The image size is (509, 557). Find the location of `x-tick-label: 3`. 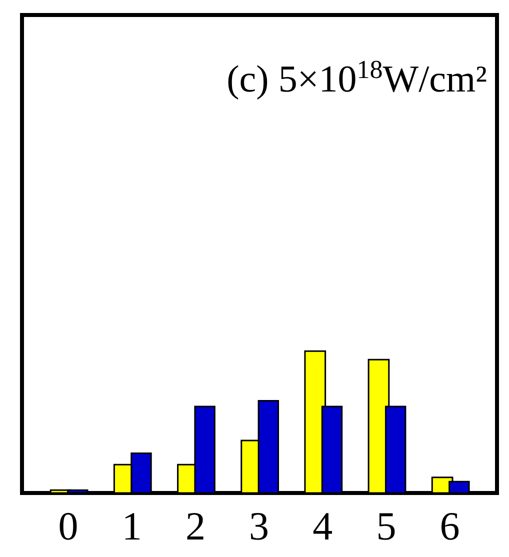

x-tick-label: 3 is located at coordinates (259, 526).